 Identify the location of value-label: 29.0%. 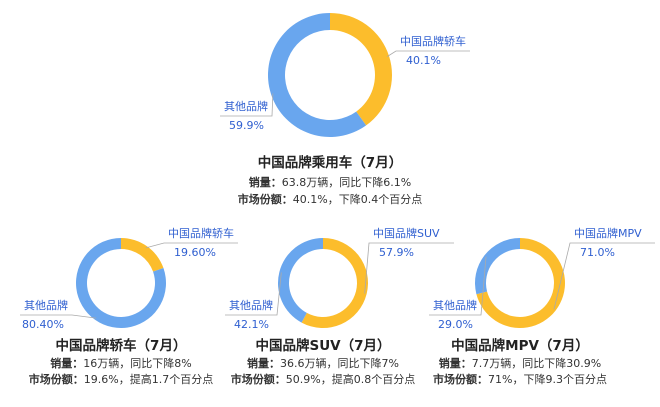
(455, 324).